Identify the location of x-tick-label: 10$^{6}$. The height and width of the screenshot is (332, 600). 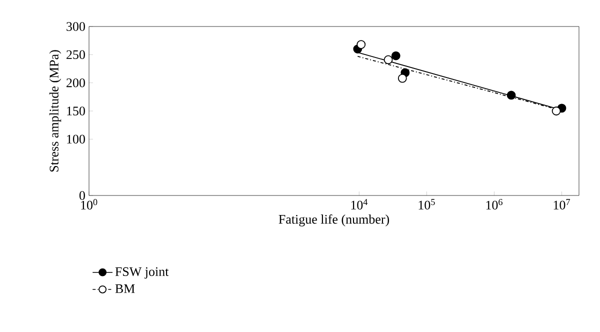
(494, 204).